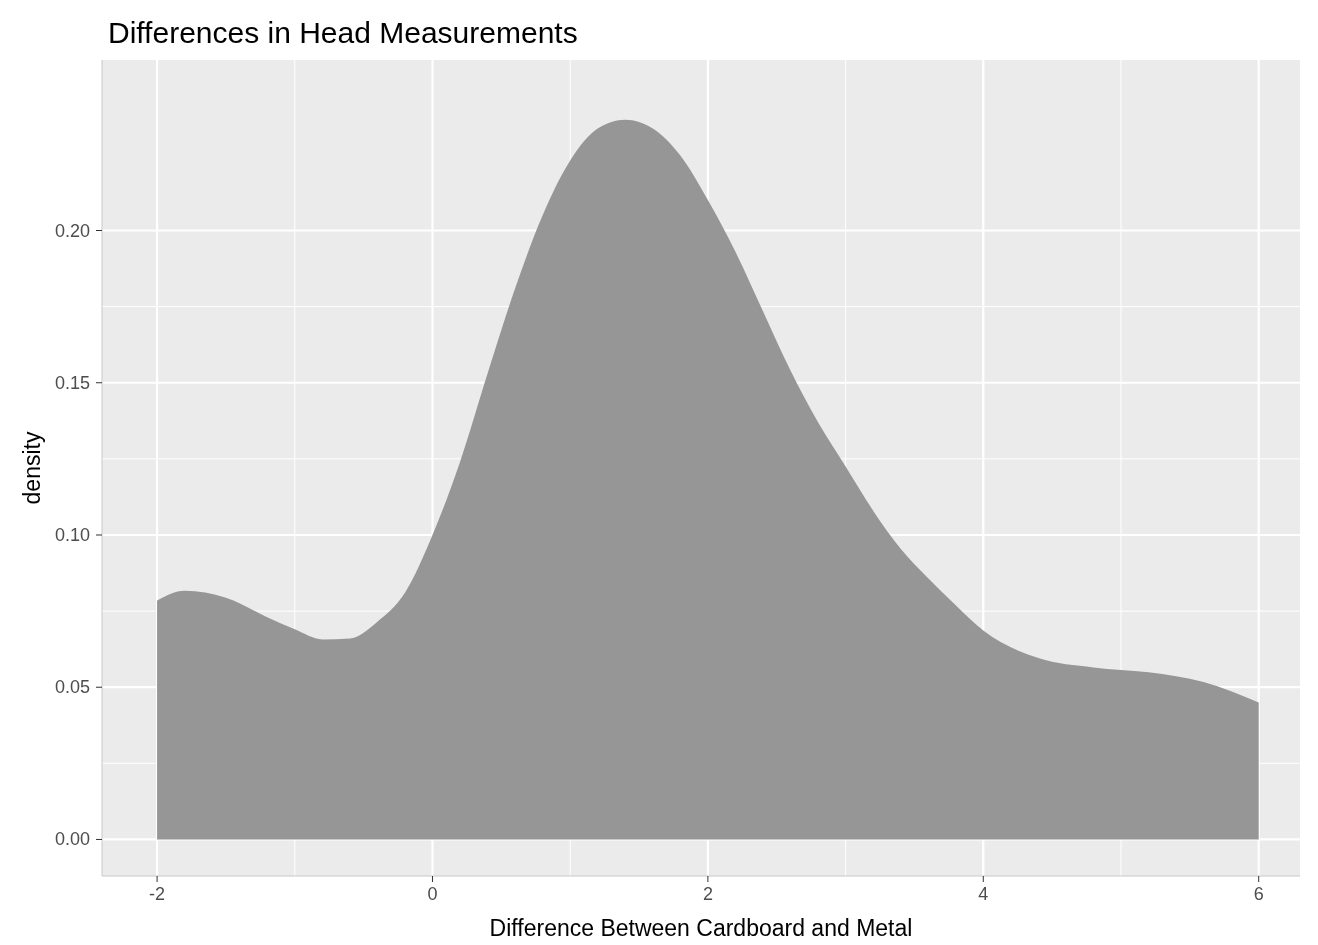 The image size is (1318, 945). Describe the element at coordinates (1258, 894) in the screenshot. I see `x-tick-label: 6` at that location.